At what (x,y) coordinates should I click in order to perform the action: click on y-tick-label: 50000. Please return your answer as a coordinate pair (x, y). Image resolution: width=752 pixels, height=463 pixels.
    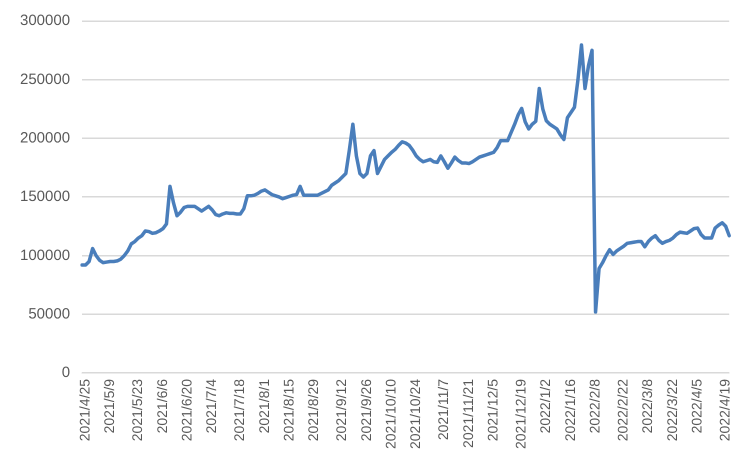
    Looking at the image, I should click on (49, 313).